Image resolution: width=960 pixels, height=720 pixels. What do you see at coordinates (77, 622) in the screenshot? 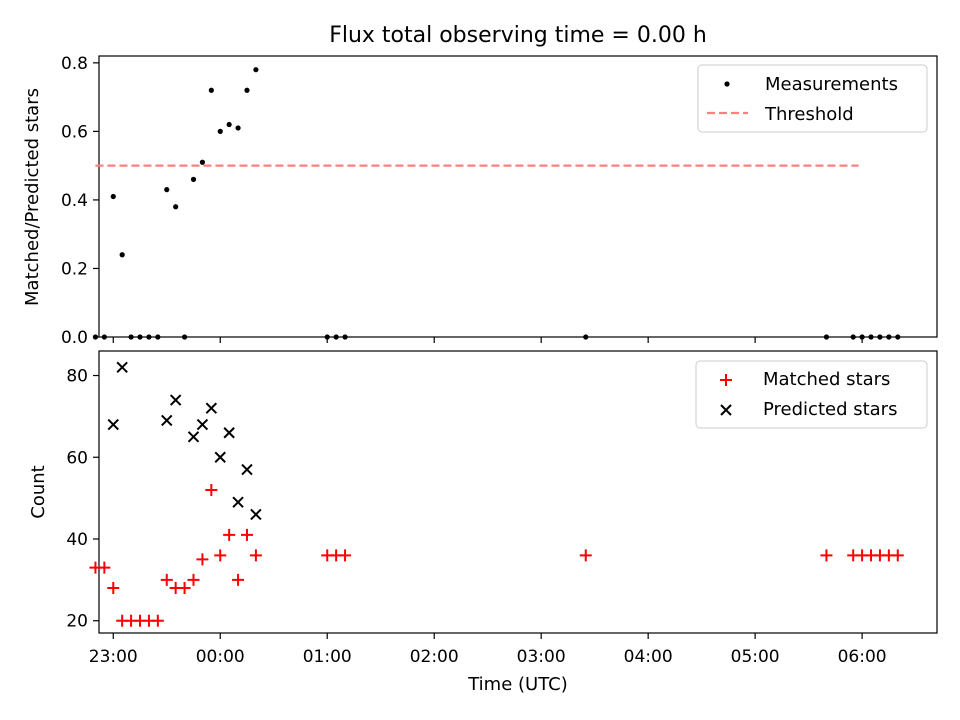
I see `y-tick-label: 20` at bounding box center [77, 622].